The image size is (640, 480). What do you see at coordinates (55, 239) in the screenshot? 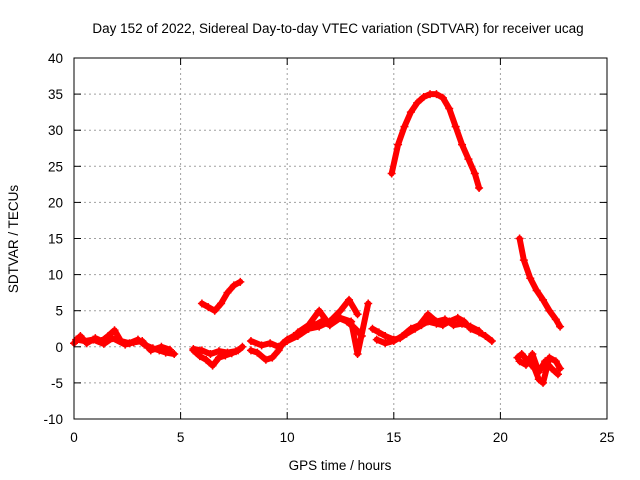
I see `y-tick-label: 15` at bounding box center [55, 239].